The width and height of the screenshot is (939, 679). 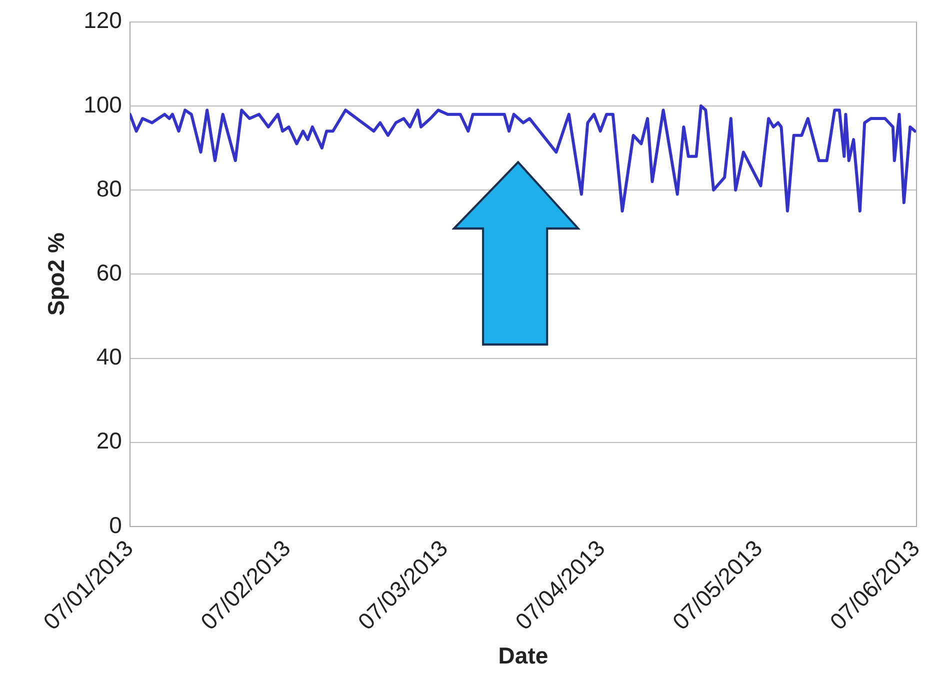 What do you see at coordinates (109, 188) in the screenshot?
I see `y-tick-label: 80` at bounding box center [109, 188].